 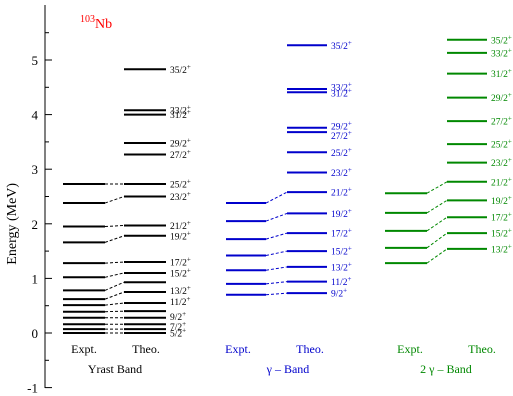 What do you see at coordinates (146, 349) in the screenshot?
I see `yrast-theo-label: Theo.` at bounding box center [146, 349].